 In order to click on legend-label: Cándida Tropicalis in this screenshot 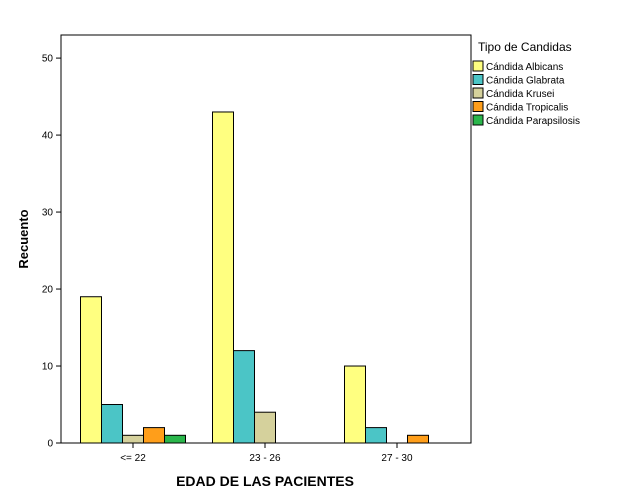, I will do `click(527, 108)`.